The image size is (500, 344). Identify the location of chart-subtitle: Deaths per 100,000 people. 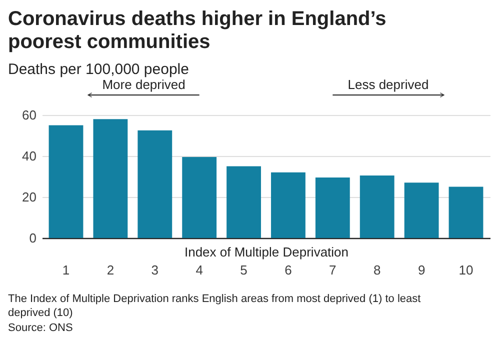
(98, 69).